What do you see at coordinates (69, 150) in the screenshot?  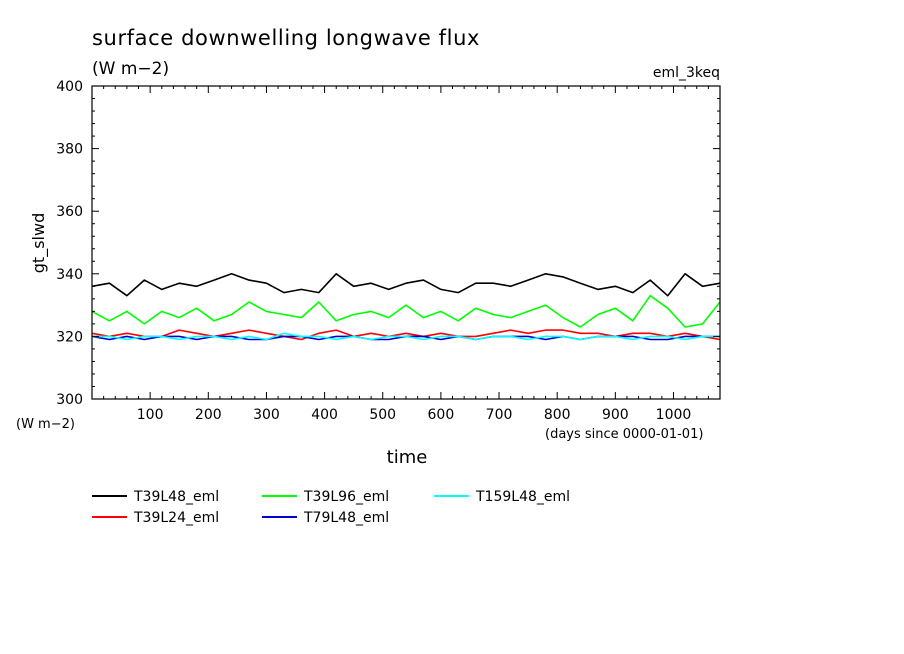 I see `y-tick-label: 380` at bounding box center [69, 150].